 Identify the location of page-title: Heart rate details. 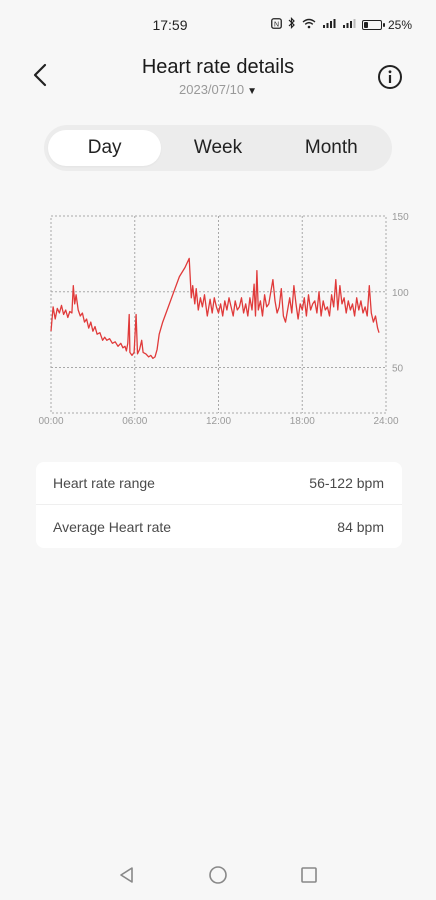
(218, 67).